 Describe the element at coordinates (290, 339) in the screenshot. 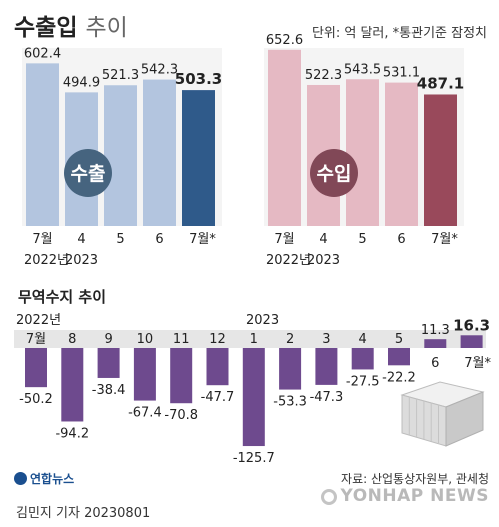

I see `balance-tick-label: 2` at that location.